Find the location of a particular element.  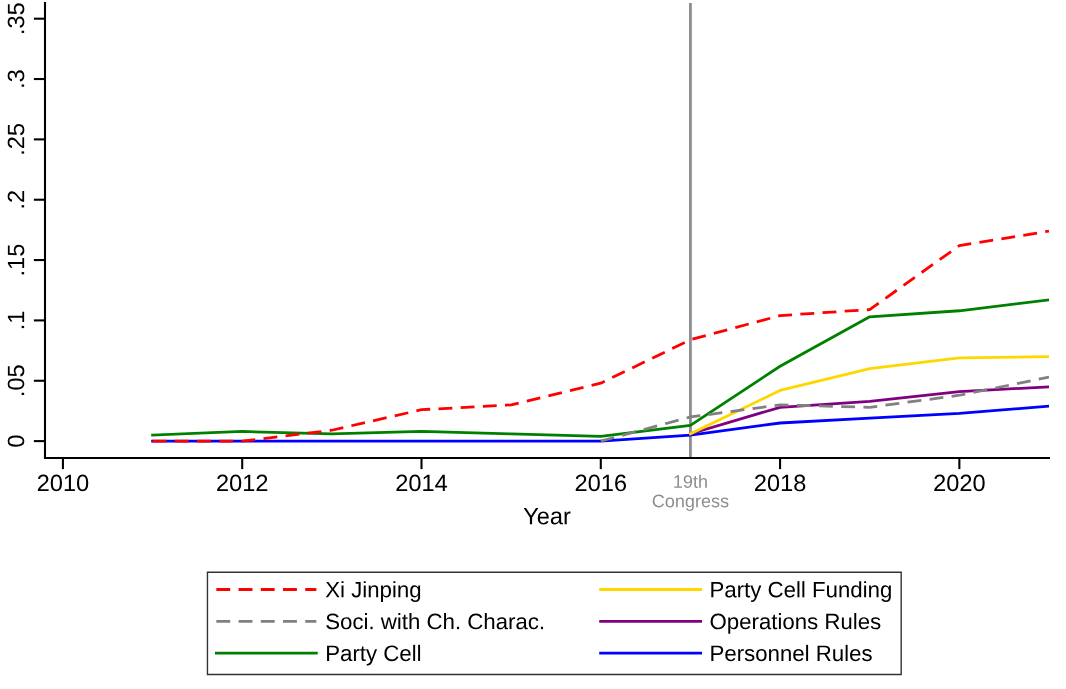

y-tick-label: .15 is located at coordinates (16, 259).